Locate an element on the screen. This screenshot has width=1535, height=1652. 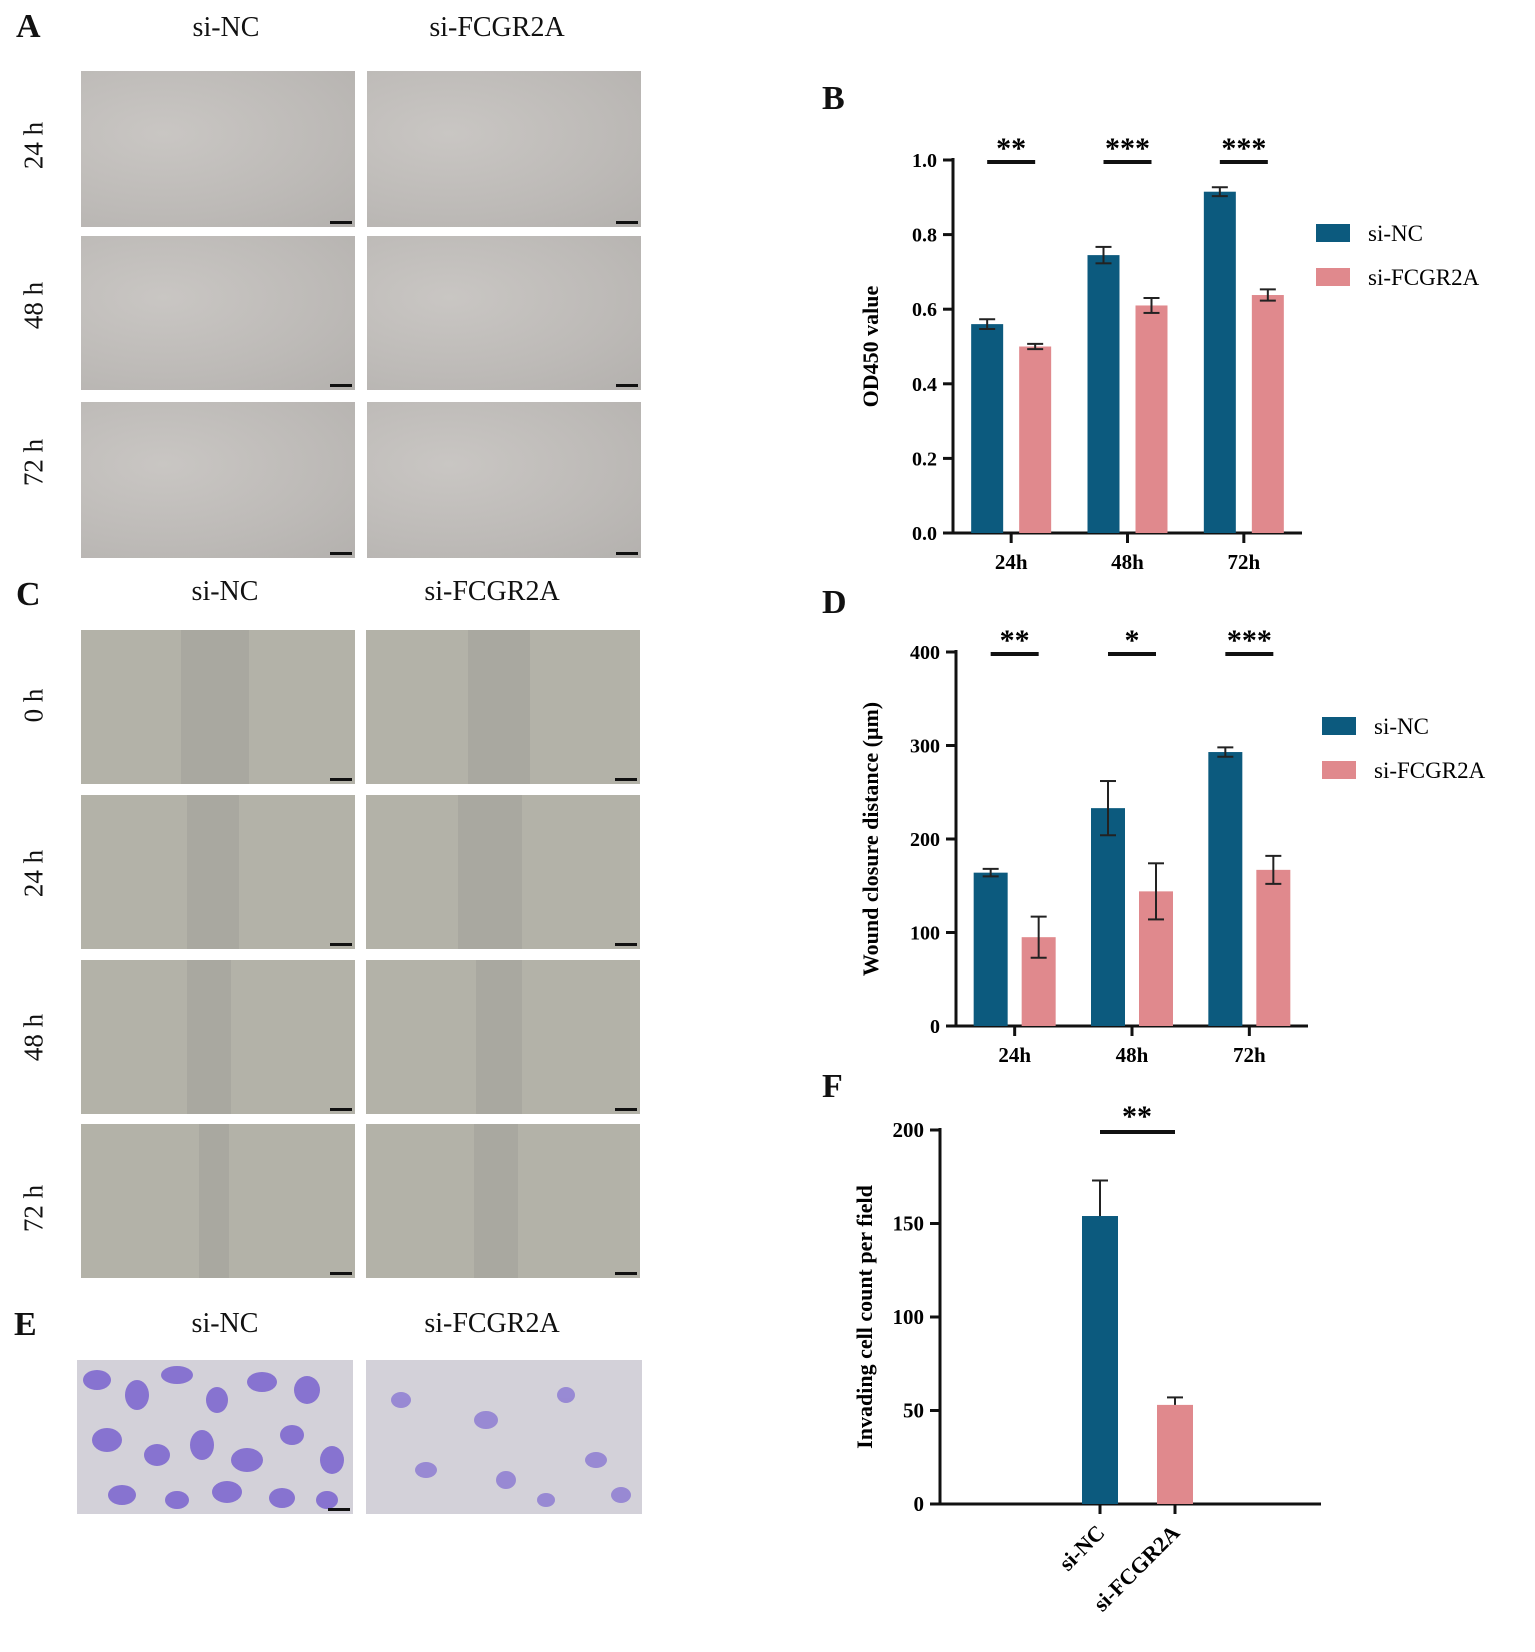
panel-letter-e: E is located at coordinates (25, 1324).